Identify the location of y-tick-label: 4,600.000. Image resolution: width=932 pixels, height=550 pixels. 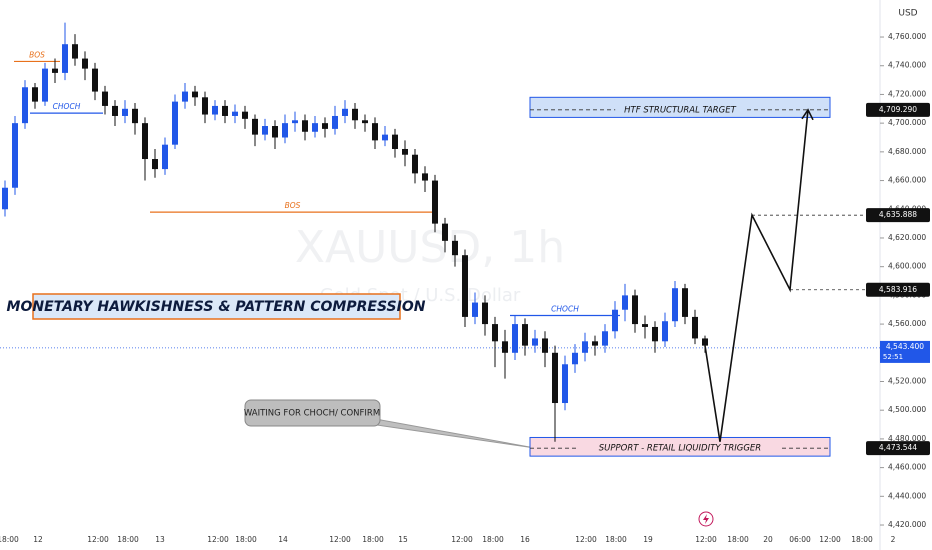
(907, 266).